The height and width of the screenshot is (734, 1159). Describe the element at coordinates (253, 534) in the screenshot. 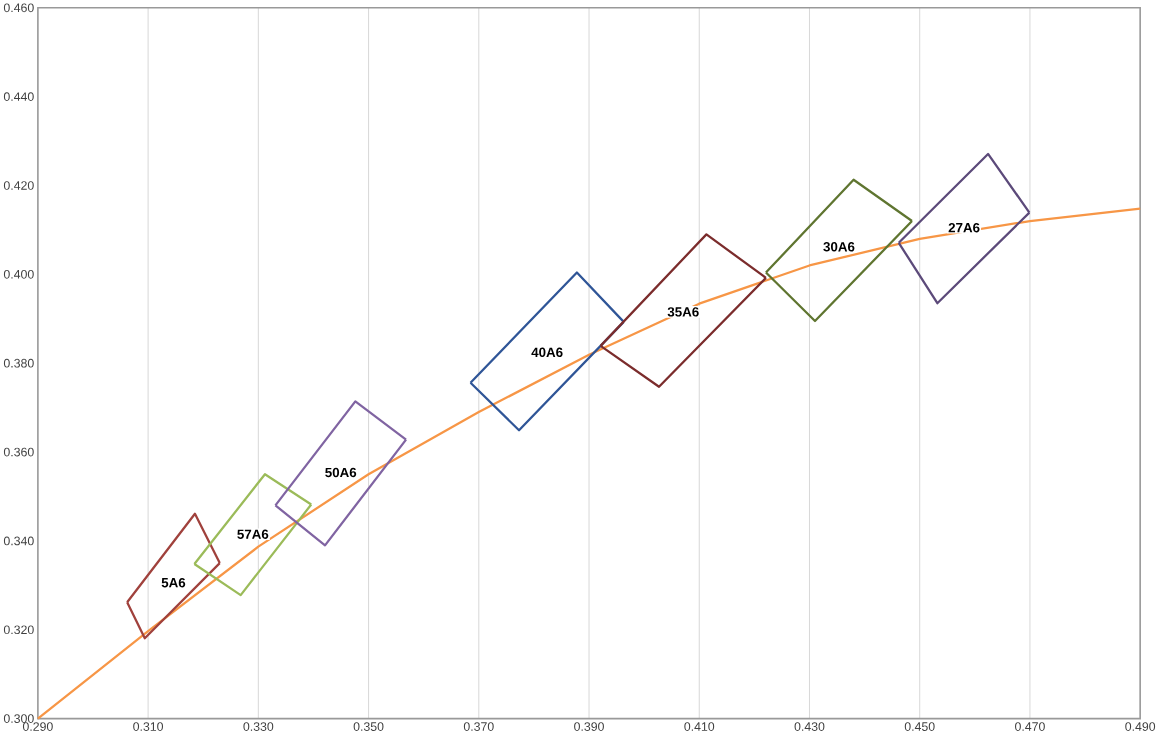

I see `series-label: 57A6` at that location.